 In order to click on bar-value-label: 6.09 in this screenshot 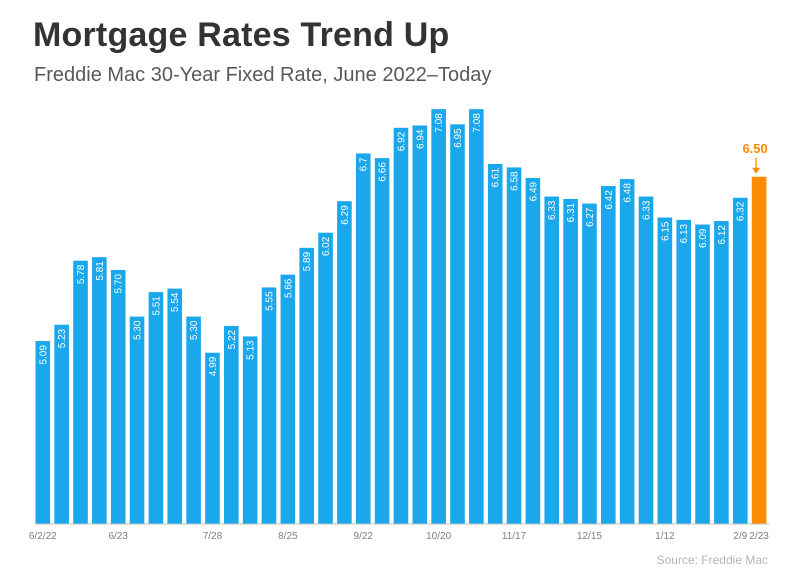, I will do `click(703, 238)`.